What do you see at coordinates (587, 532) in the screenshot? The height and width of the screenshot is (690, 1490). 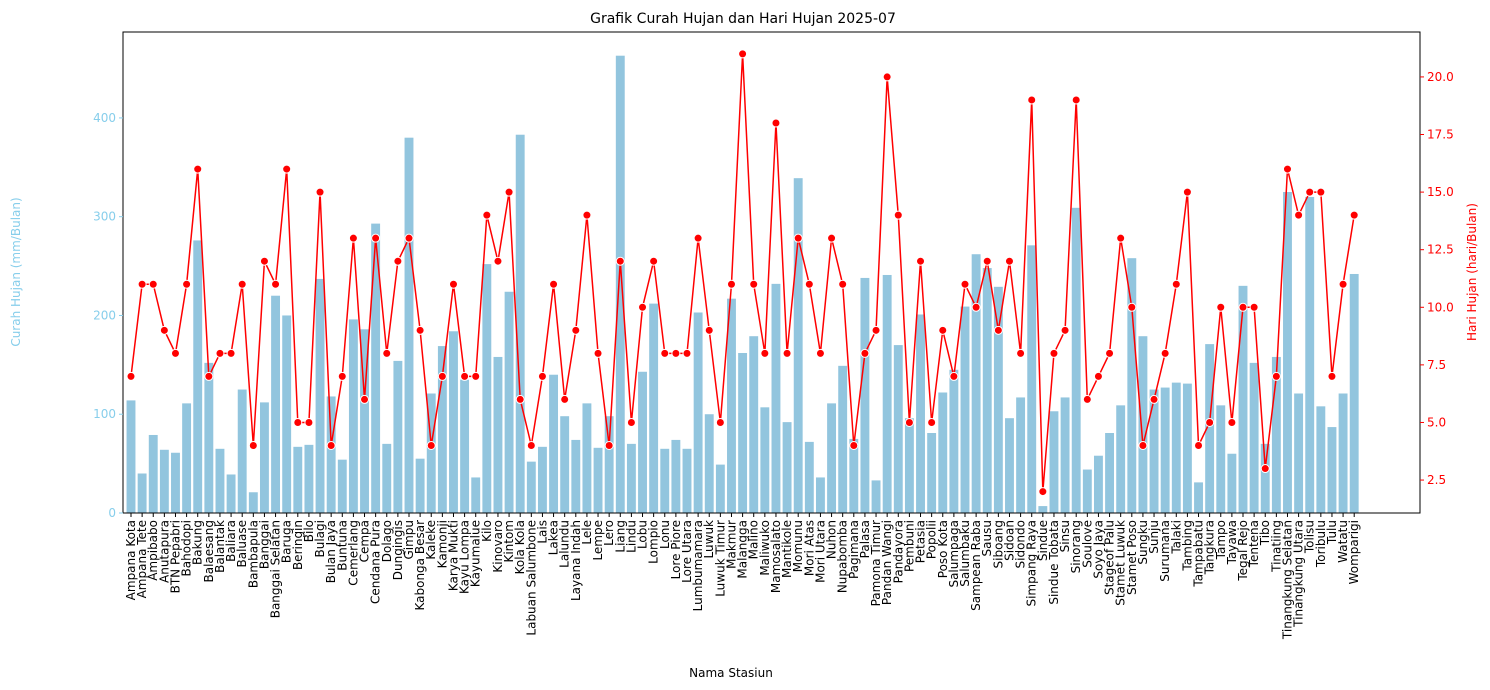 I see `x-tick-label: Lele` at bounding box center [587, 532].